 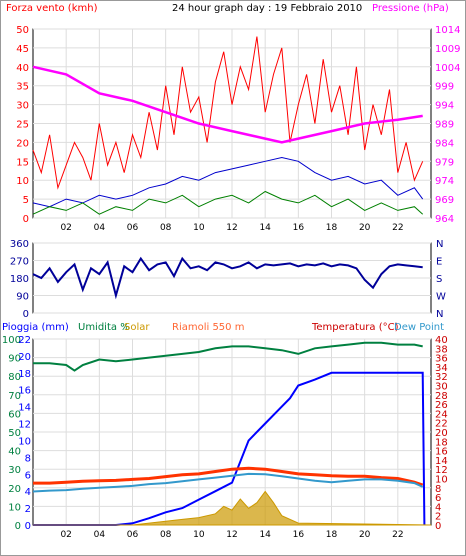 What do you see at coordinates (199, 228) in the screenshot?
I see `wind-x-tick-label: 10` at bounding box center [199, 228].